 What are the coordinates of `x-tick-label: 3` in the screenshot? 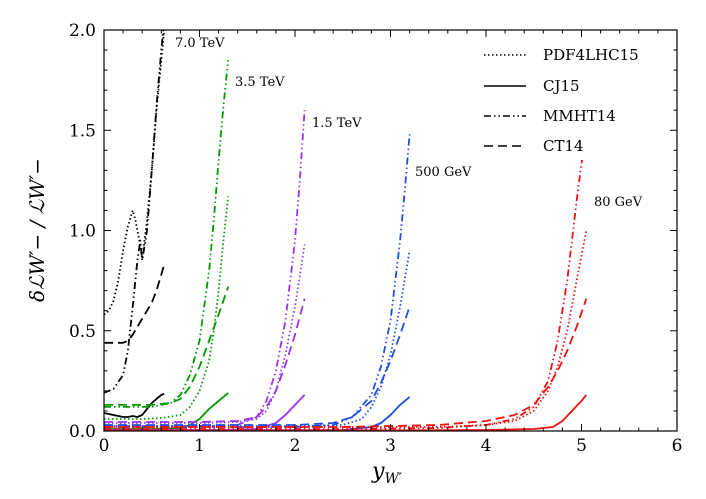 It's located at (390, 446).